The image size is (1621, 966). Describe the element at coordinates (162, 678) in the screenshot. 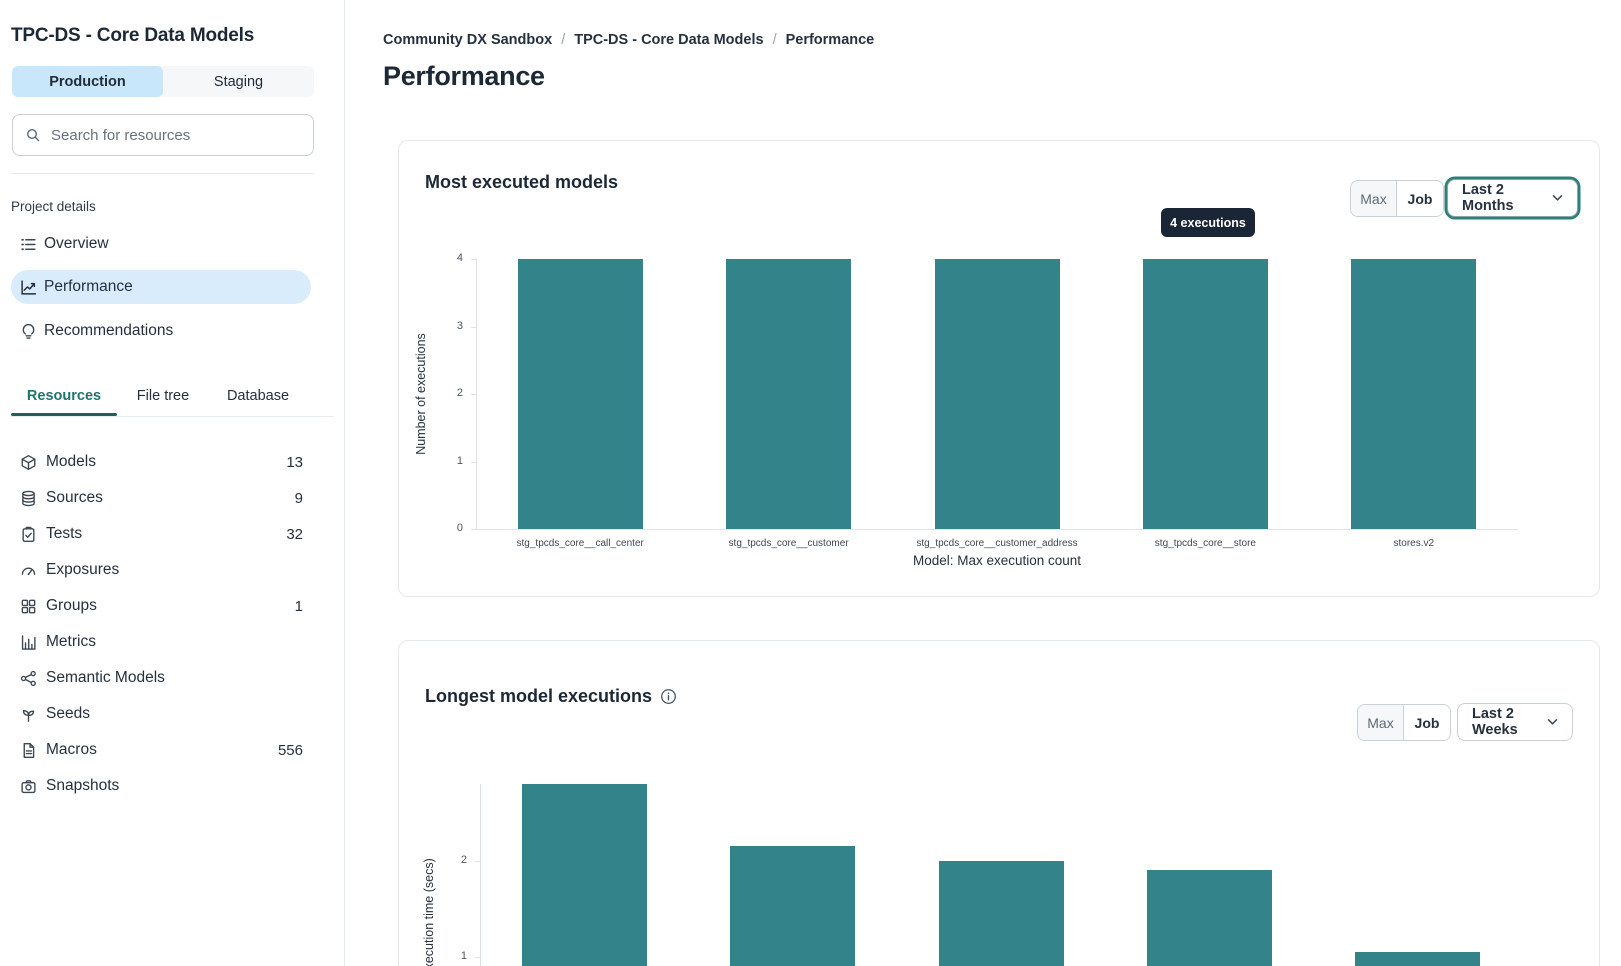

I see `sidebar-resource-semantic-models: Semantic Models` at that location.